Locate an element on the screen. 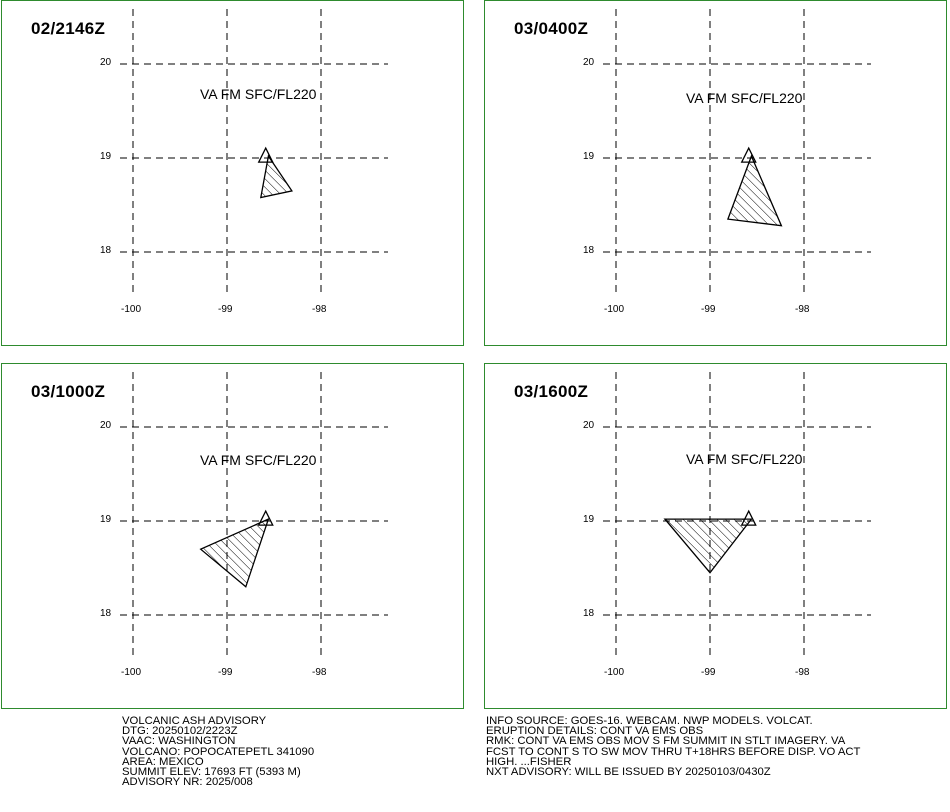  panel-time-title: 03/1000Z is located at coordinates (68, 391).